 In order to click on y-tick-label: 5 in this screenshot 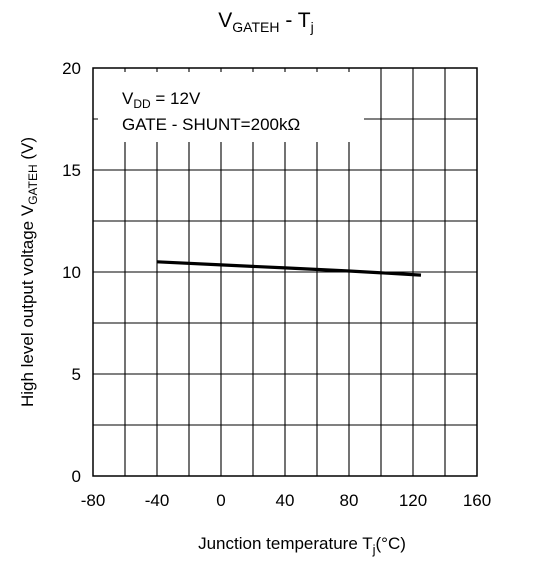, I will do `click(76, 374)`.